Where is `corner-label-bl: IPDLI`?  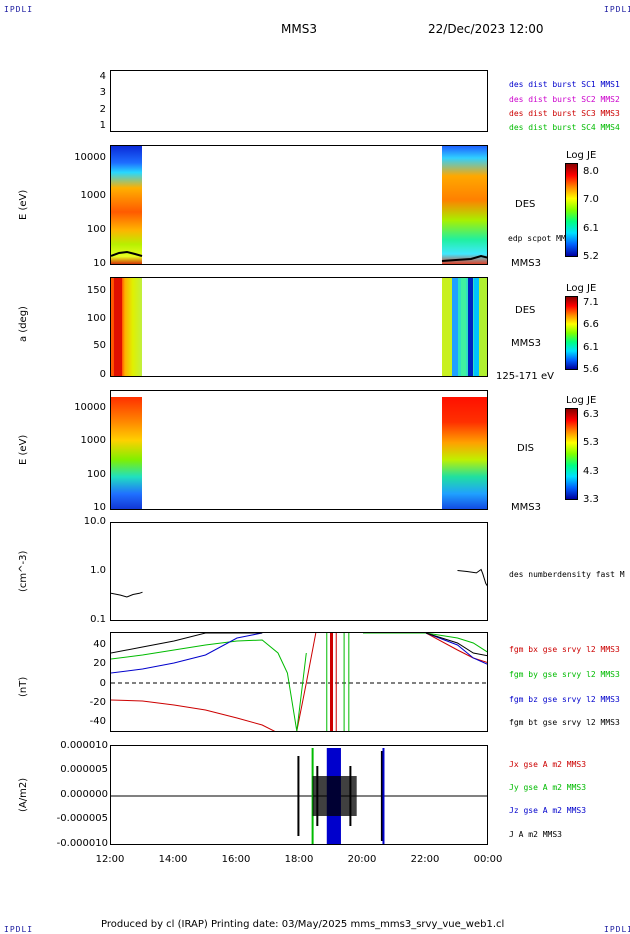 corner-label-bl: IPDLI is located at coordinates (19, 929).